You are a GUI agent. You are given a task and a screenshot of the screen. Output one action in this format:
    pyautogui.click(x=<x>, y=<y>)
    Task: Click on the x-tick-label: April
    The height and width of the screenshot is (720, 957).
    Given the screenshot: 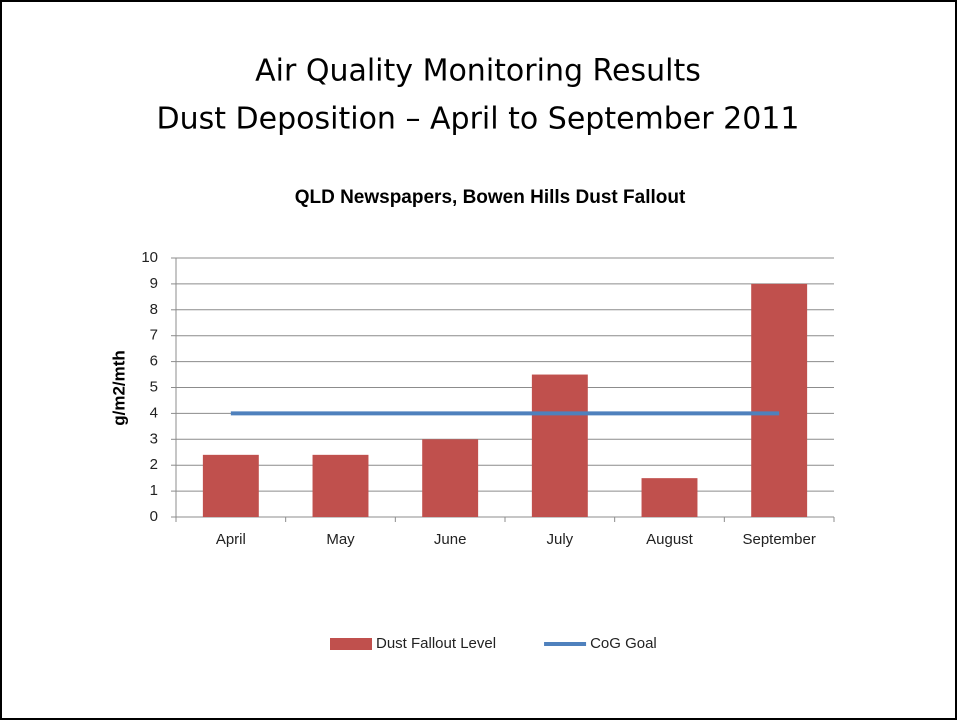 What is the action you would take?
    pyautogui.click(x=231, y=539)
    